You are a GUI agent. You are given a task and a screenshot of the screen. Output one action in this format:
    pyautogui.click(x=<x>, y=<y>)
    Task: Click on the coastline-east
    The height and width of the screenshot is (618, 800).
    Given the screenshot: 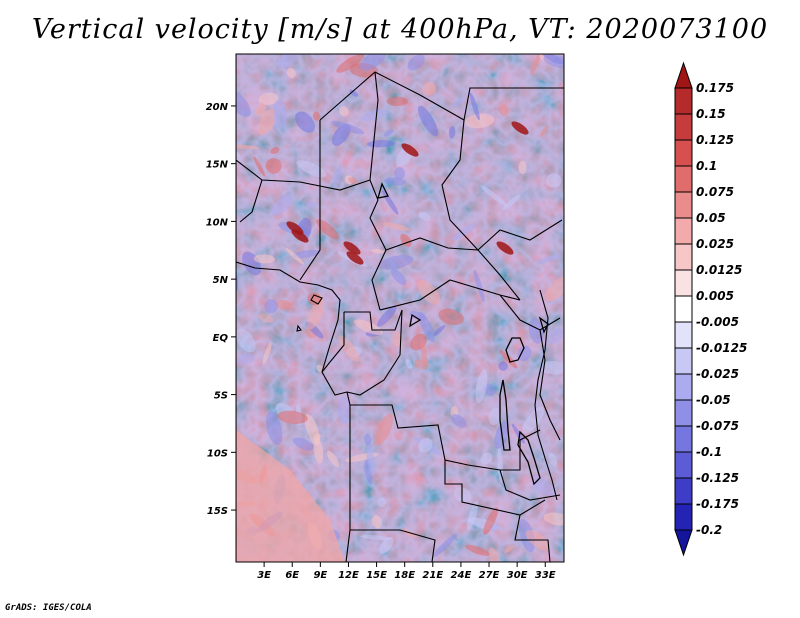 What is the action you would take?
    pyautogui.click(x=546, y=395)
    